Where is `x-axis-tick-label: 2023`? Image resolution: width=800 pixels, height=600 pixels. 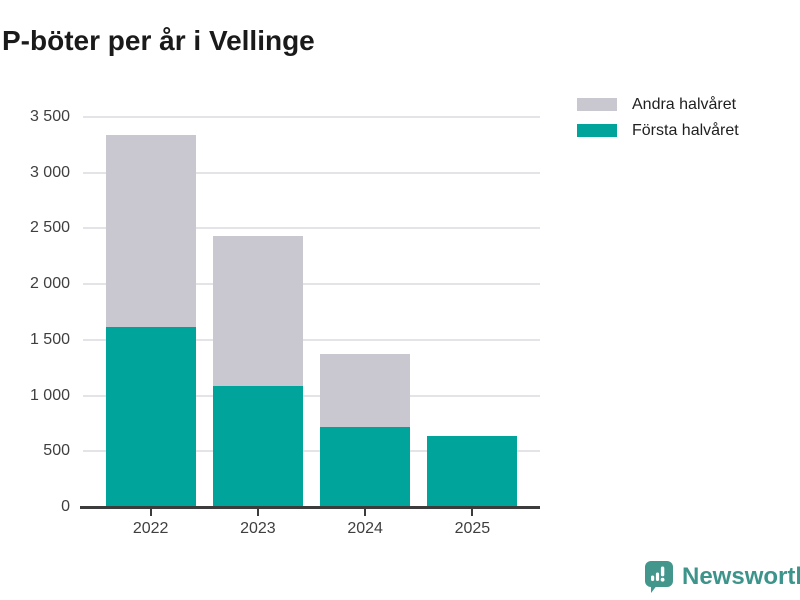
x-axis-tick-label: 2023 is located at coordinates (258, 528).